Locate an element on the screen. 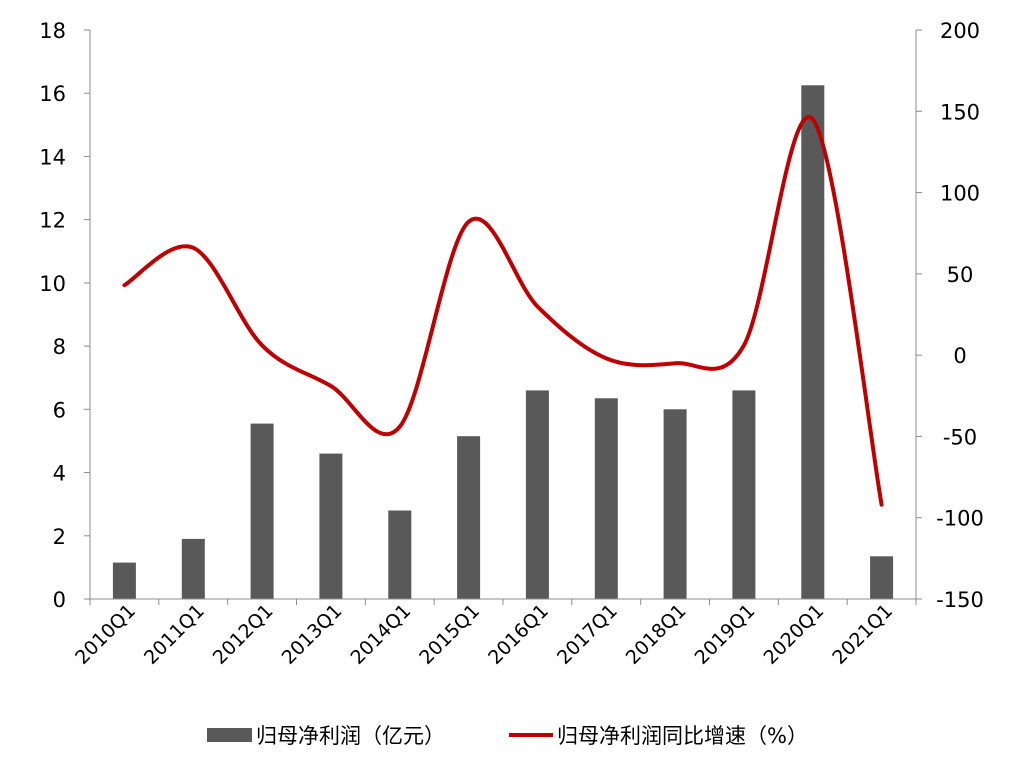  left-tick-label: 4 is located at coordinates (59, 474).